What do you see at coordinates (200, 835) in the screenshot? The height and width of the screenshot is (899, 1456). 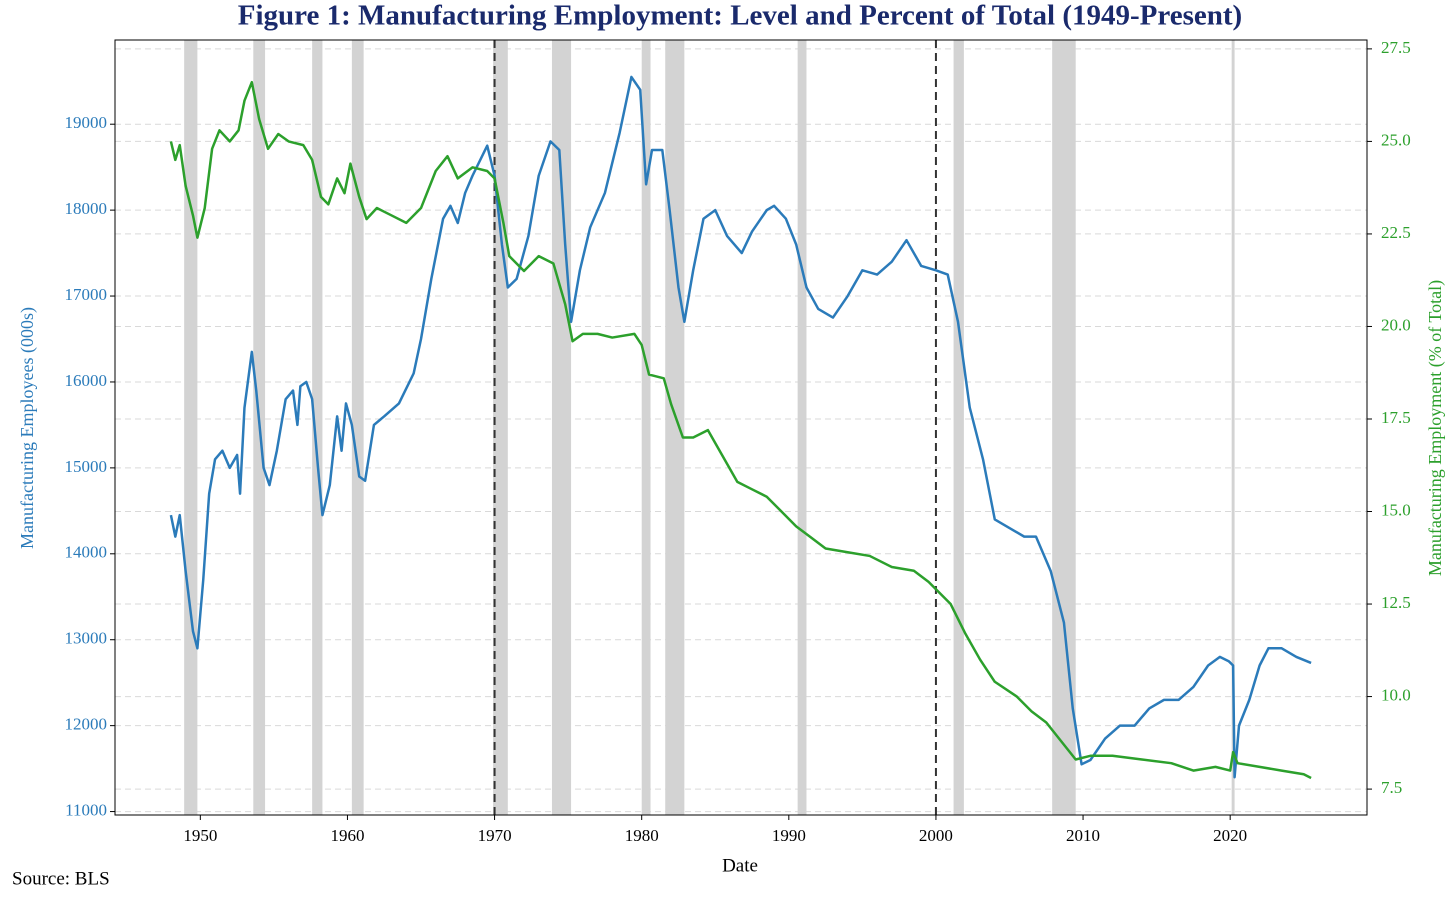 I see `x-tick-label: 1950` at bounding box center [200, 835].